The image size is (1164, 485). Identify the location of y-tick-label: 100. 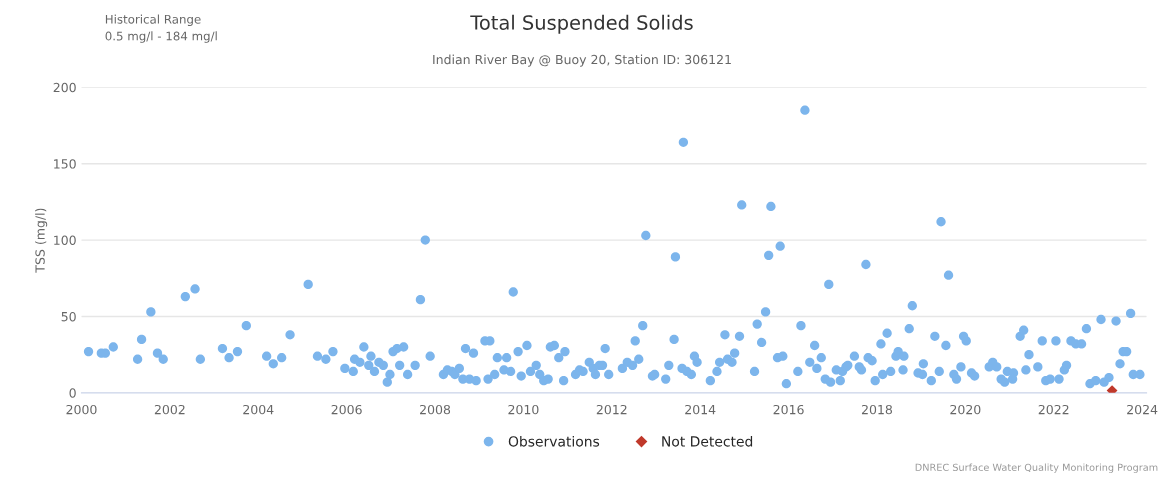
(65, 240).